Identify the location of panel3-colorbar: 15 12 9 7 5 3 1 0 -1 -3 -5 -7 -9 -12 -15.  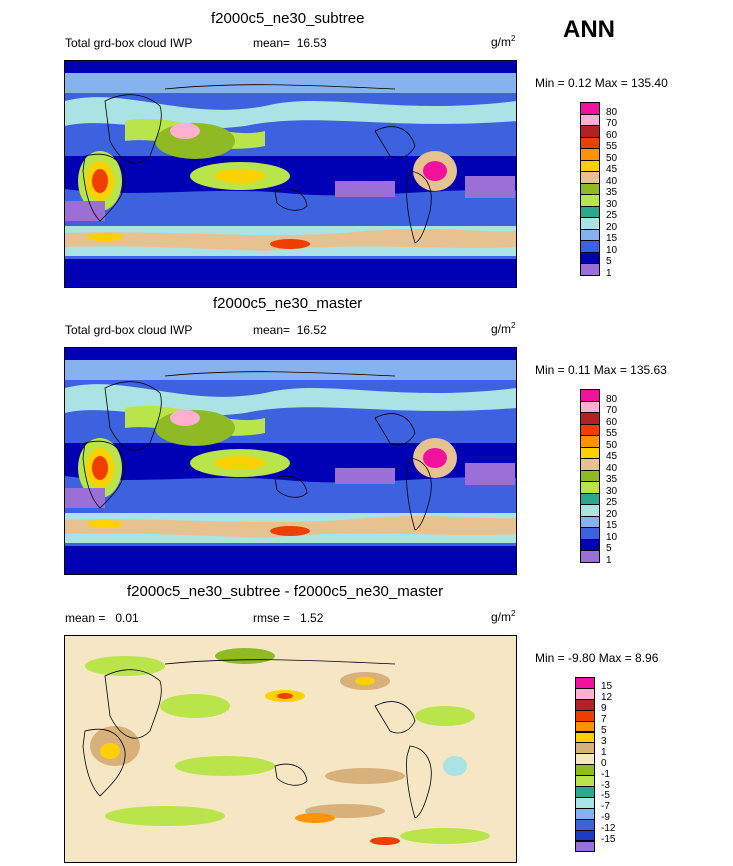
(605, 767).